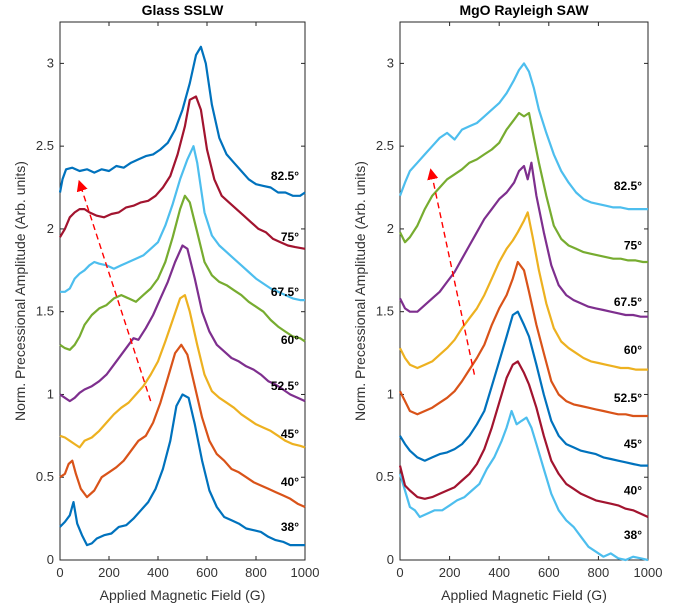 Image resolution: width=689 pixels, height=610 pixels. I want to click on chart-title: MgO Rayleigh SAW, so click(524, 10).